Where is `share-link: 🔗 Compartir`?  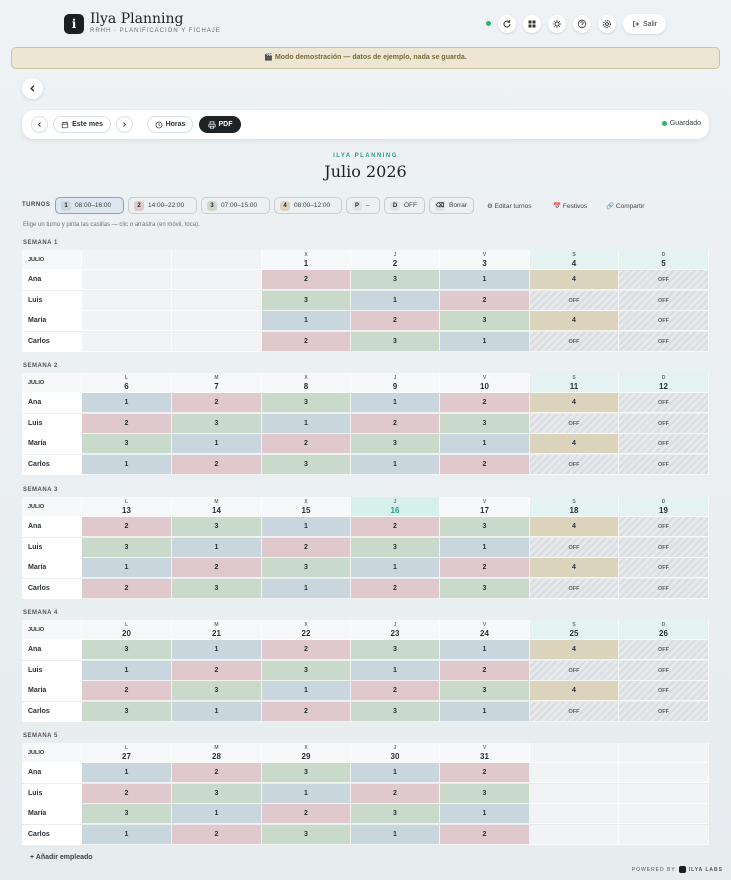
share-link: 🔗 Compartir is located at coordinates (625, 206).